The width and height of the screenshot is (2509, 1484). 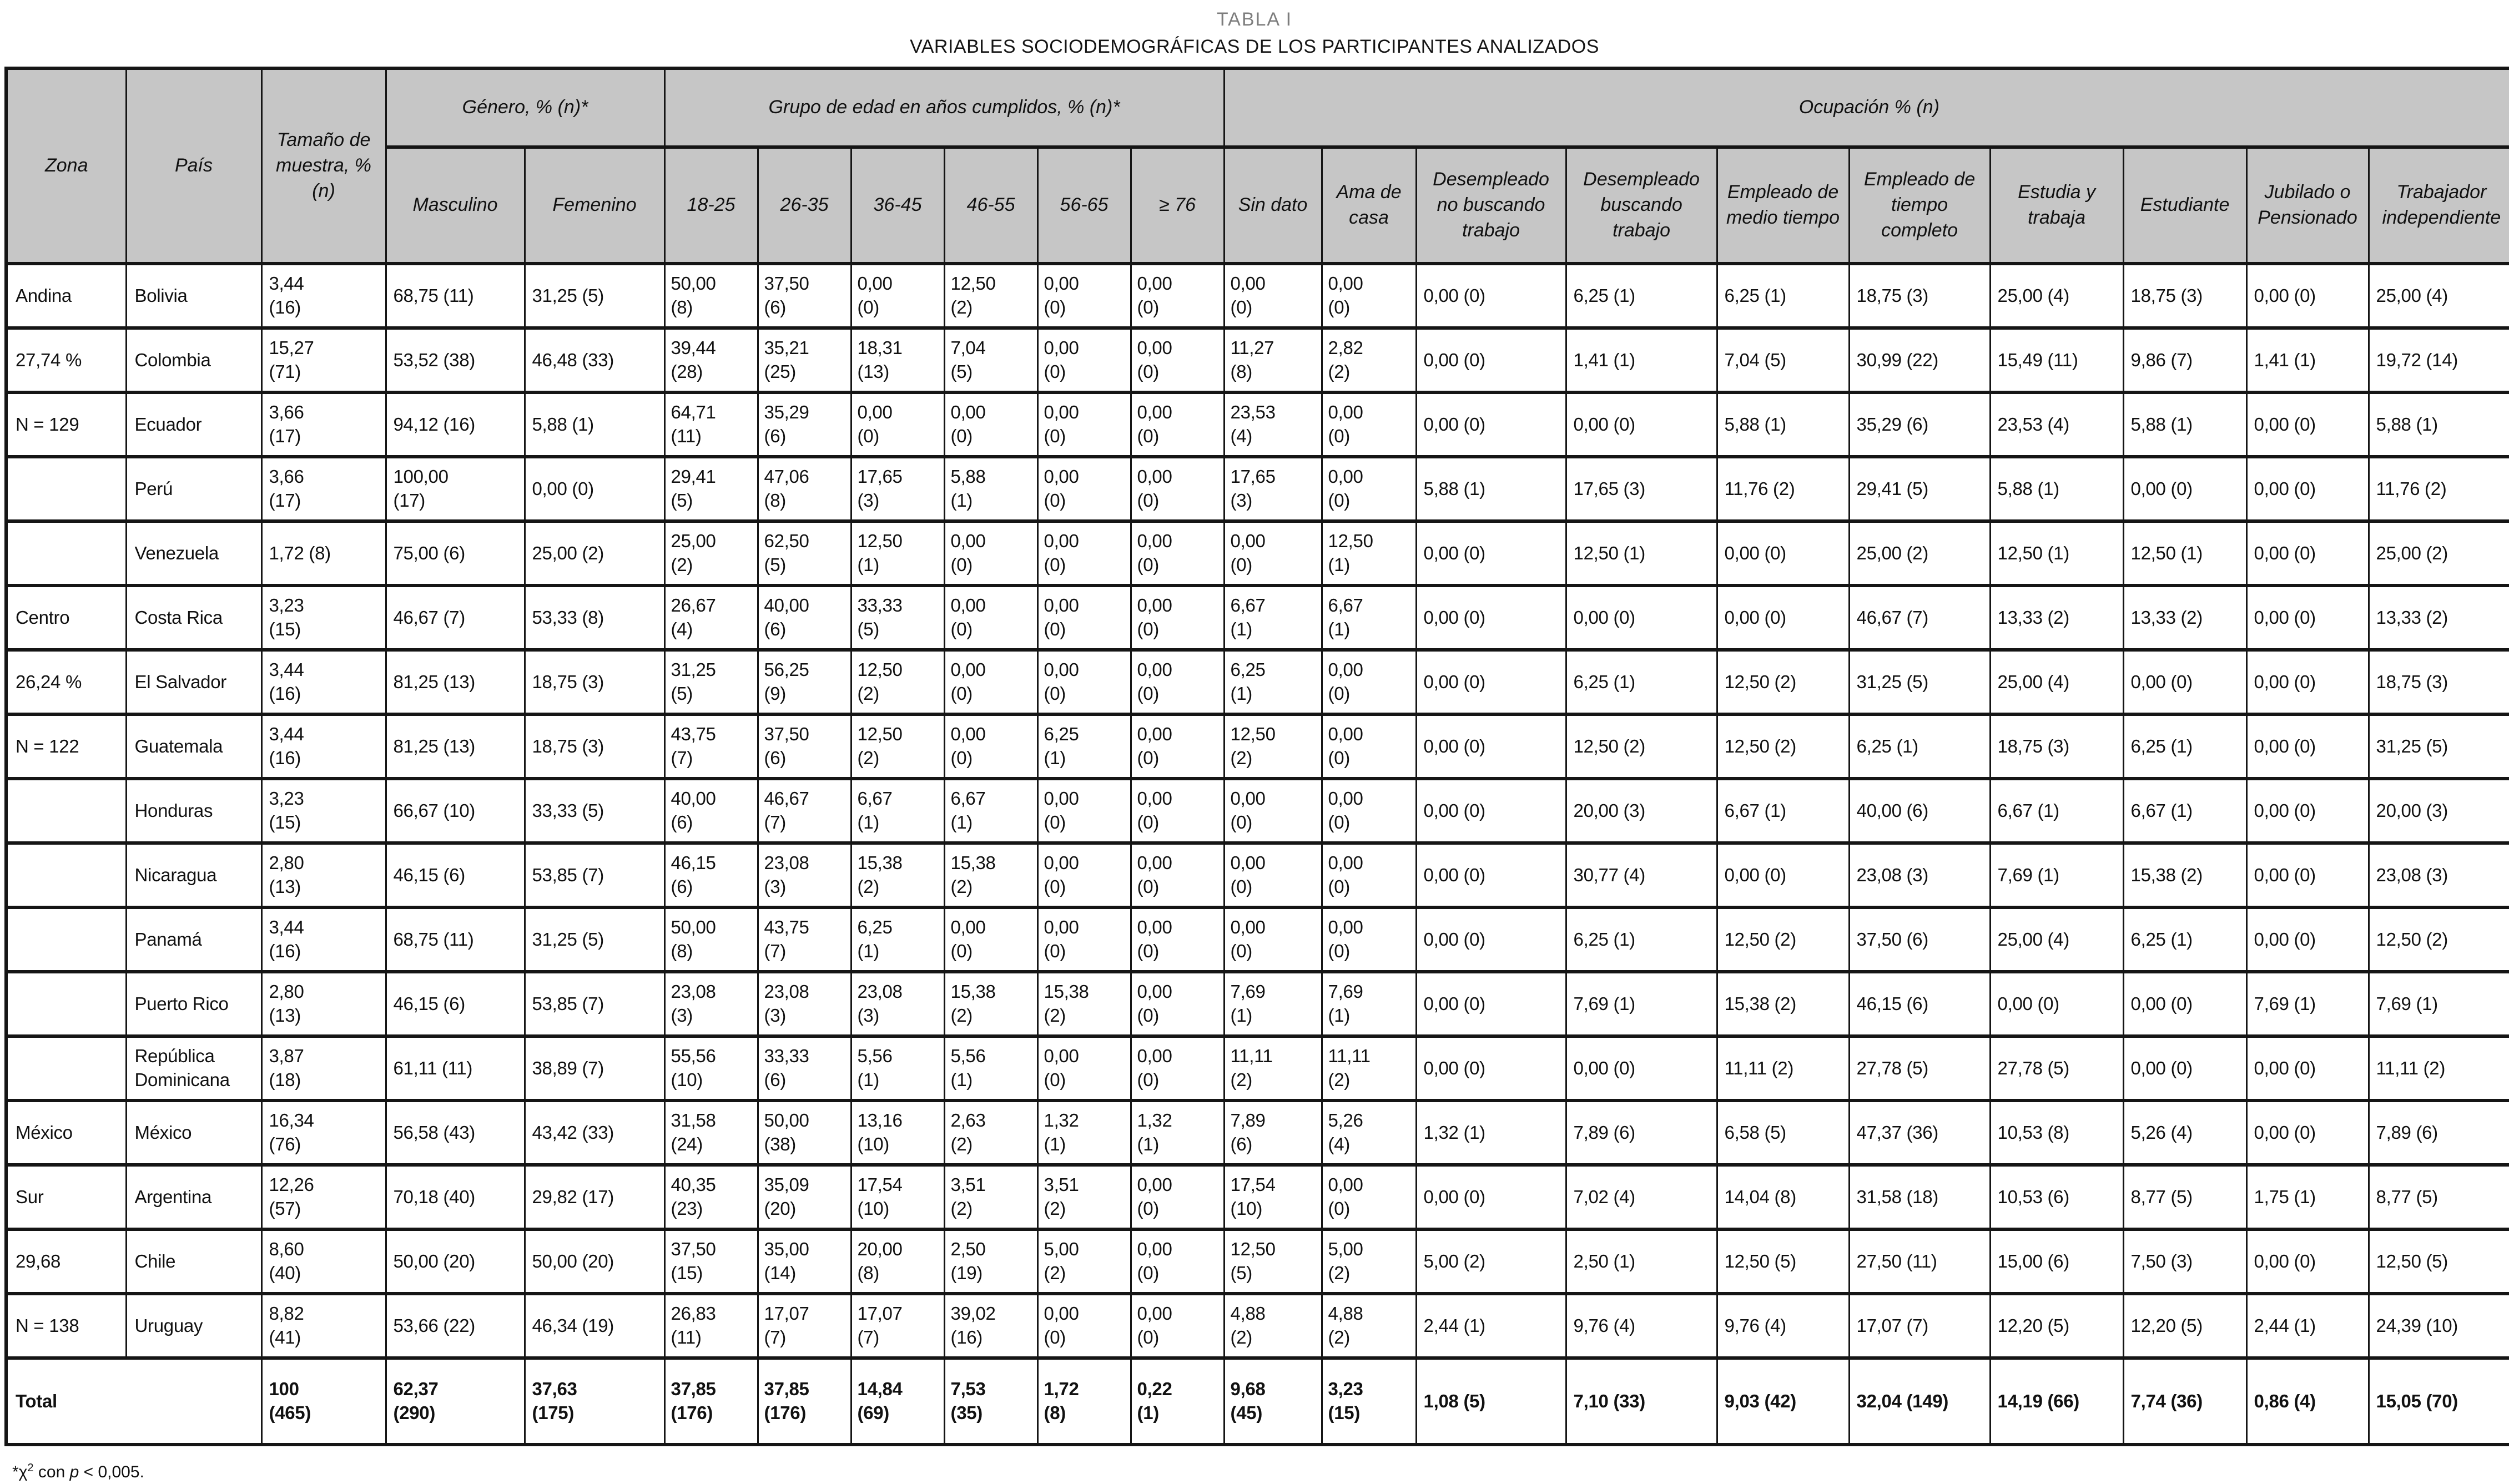 What do you see at coordinates (991, 1197) in the screenshot?
I see `data-cell: 3,51 (2)` at bounding box center [991, 1197].